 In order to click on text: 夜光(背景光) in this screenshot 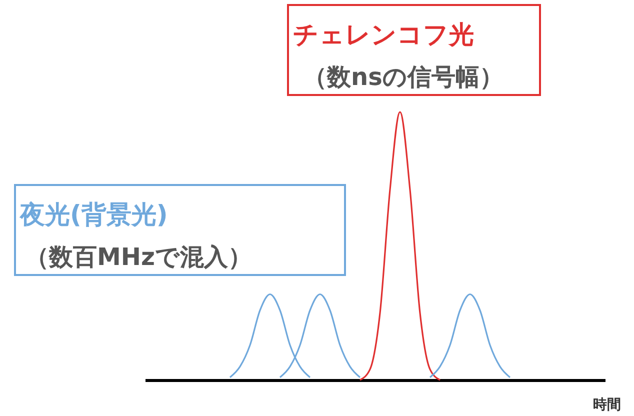, I will do `click(93, 214)`.